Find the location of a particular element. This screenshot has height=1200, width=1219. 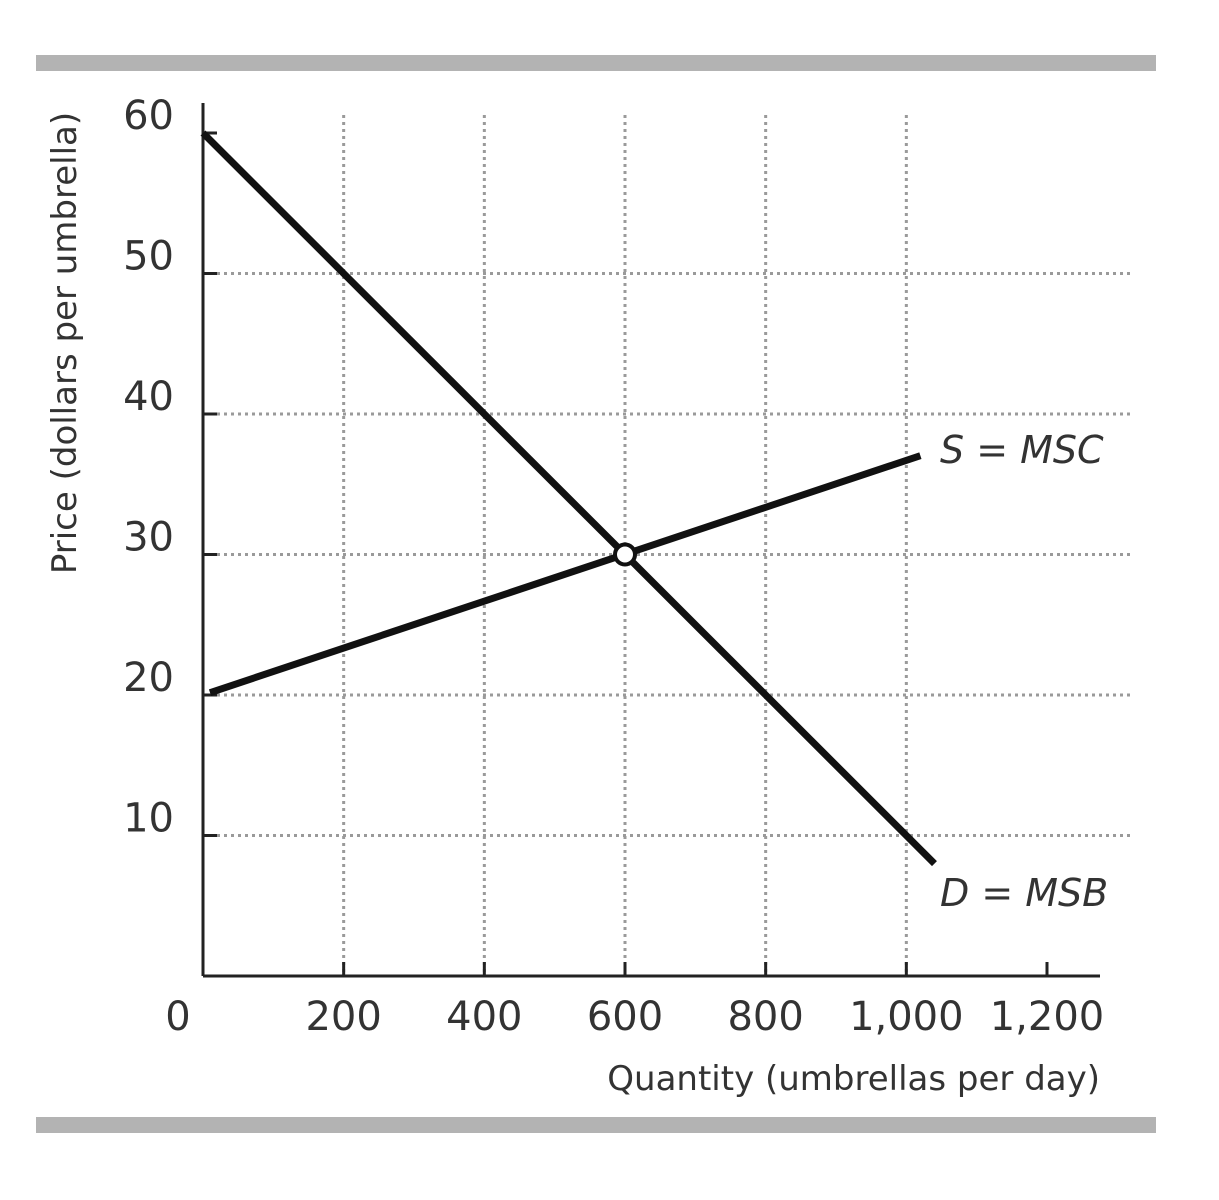

y-tick-label-50: 50 is located at coordinates (148, 257).